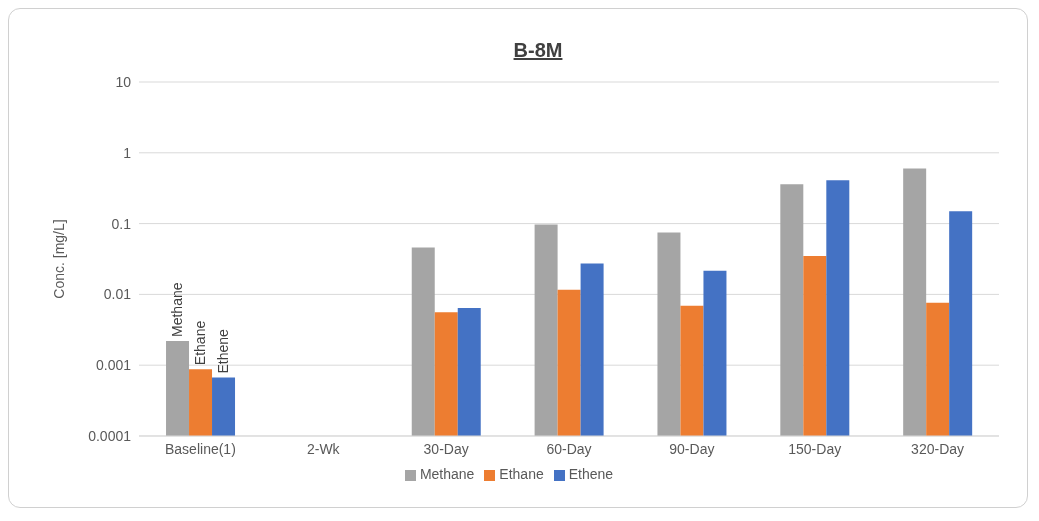  I want to click on y-tick-label: 1, so click(127, 152).